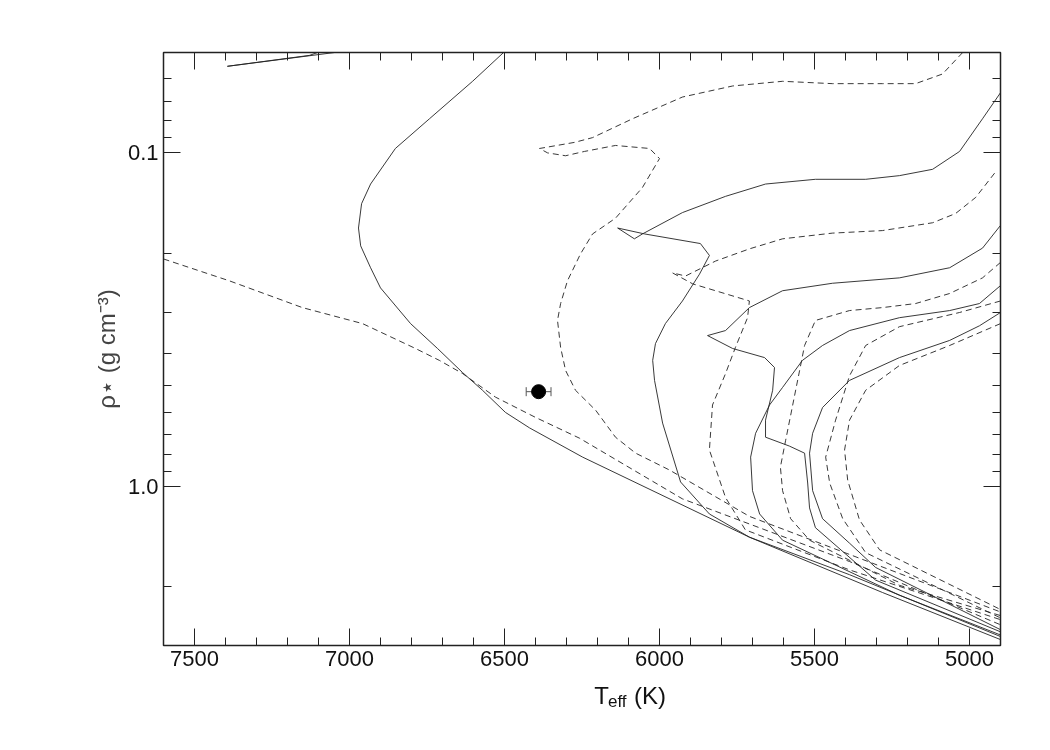  Describe the element at coordinates (194, 658) in the screenshot. I see `x-tick-label: 7500` at that location.